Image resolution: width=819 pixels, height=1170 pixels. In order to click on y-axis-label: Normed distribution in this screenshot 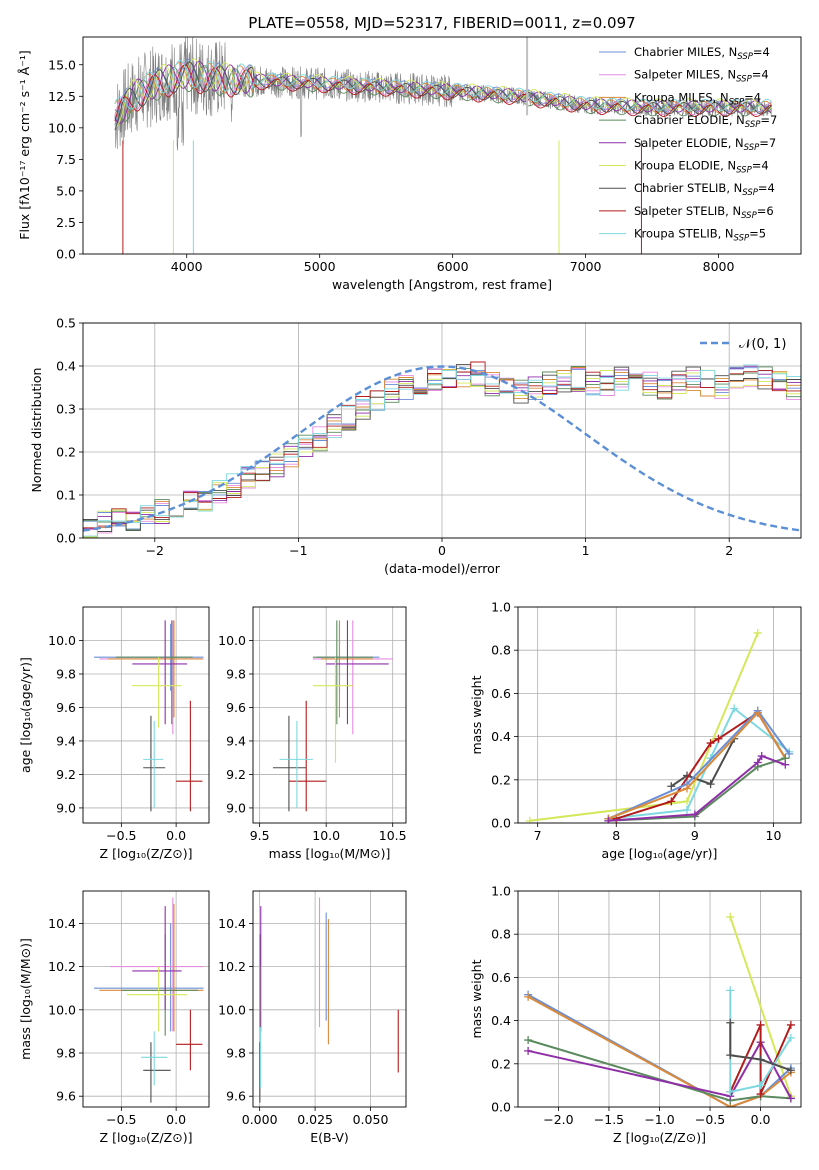, I will do `click(36, 430)`.